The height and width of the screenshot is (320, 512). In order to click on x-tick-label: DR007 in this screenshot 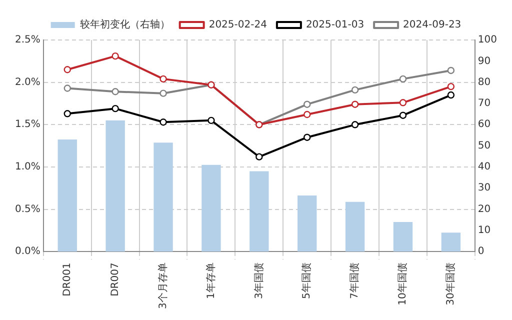, I will do `click(115, 279)`.